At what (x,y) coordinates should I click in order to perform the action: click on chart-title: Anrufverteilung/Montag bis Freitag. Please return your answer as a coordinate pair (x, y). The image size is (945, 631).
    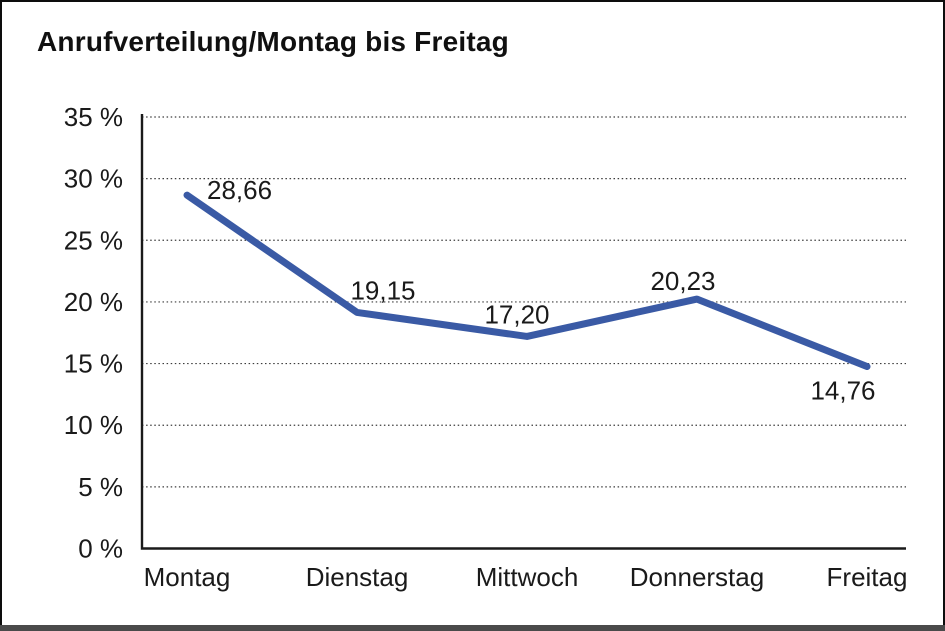
    Looking at the image, I should click on (273, 41).